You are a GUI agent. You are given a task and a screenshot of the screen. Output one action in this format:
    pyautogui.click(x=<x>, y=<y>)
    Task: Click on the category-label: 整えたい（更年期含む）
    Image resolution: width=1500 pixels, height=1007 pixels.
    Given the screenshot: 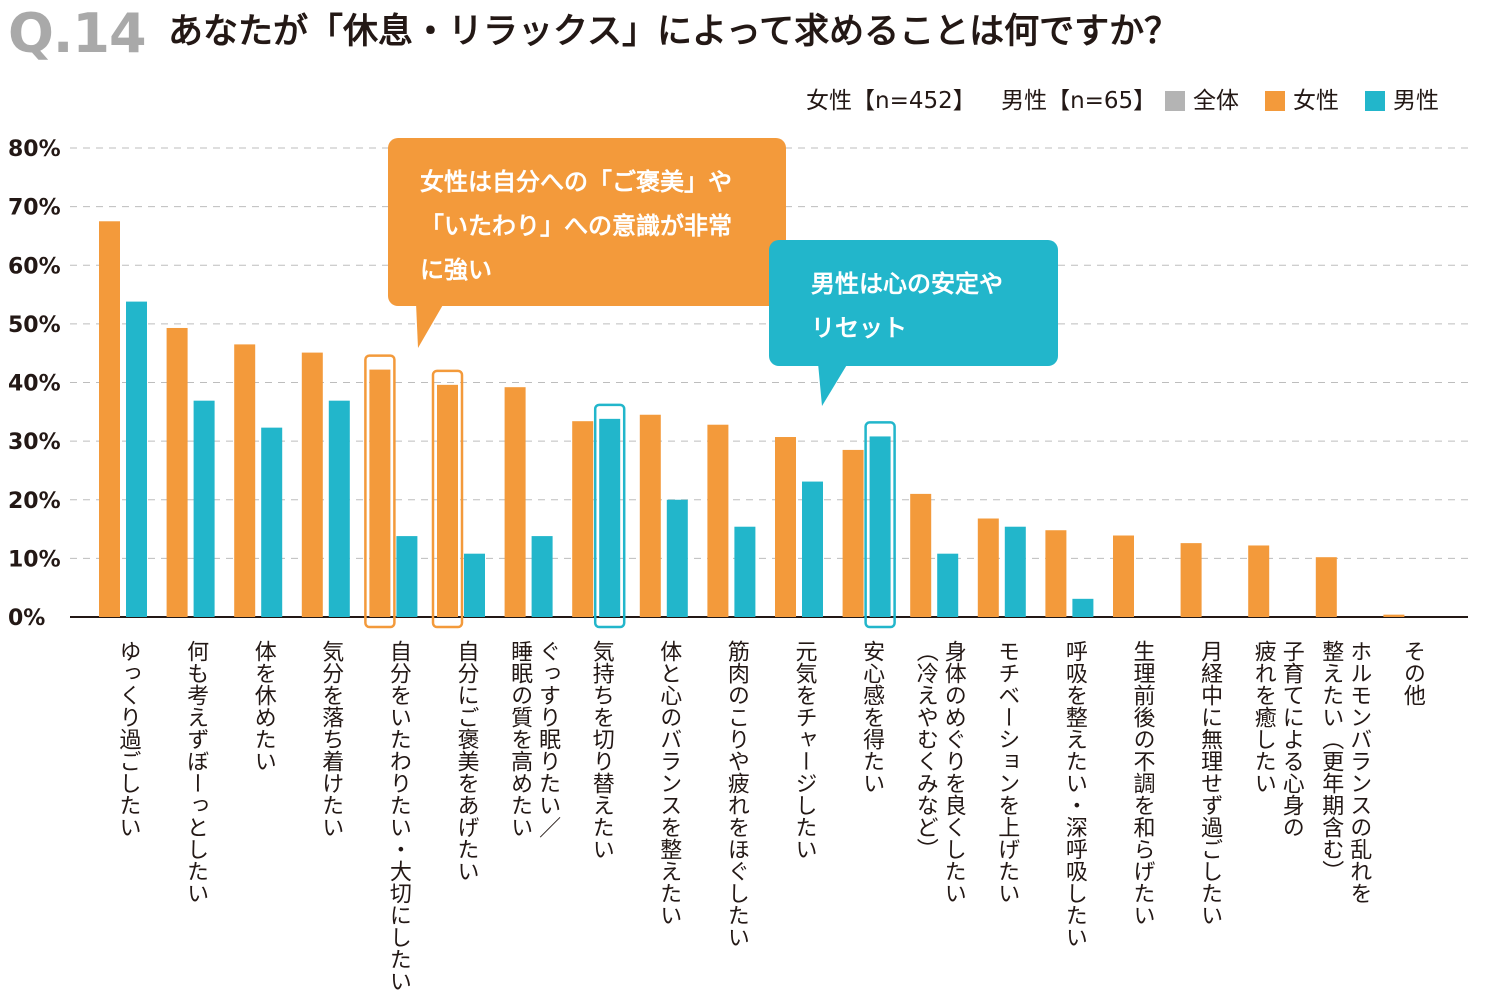 What is the action you would take?
    pyautogui.click(x=1331, y=761)
    